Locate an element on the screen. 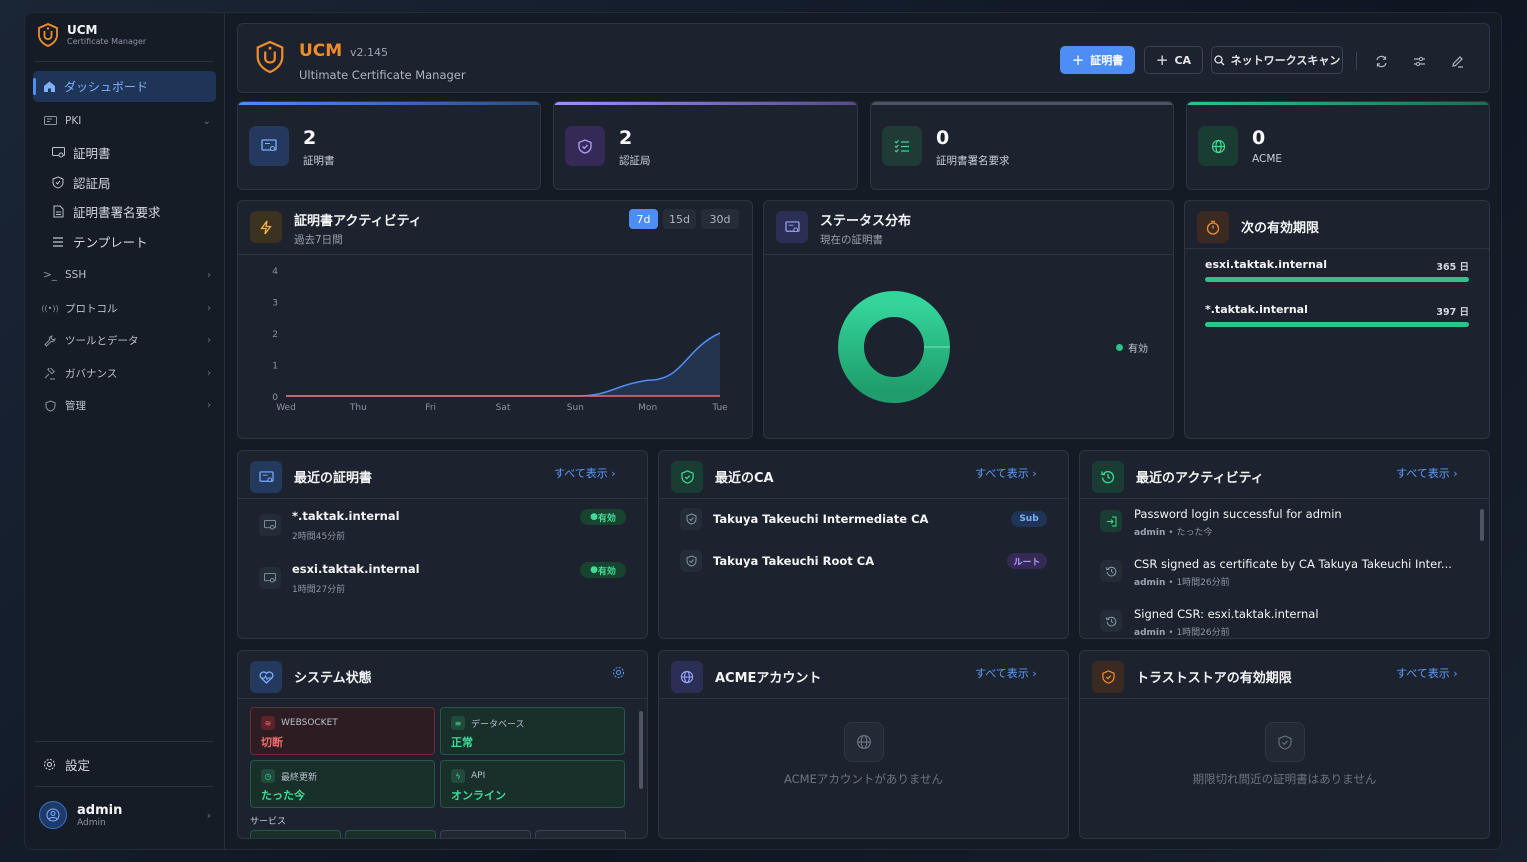  sidebar-item-csr: 証明書署名要求 is located at coordinates (106, 211).